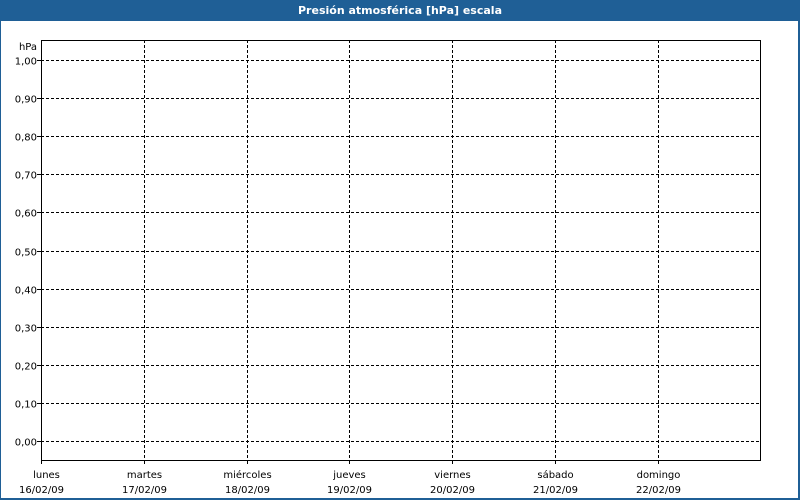 The width and height of the screenshot is (800, 500). I want to click on x-tick-label-date: 17/02/09, so click(144, 490).